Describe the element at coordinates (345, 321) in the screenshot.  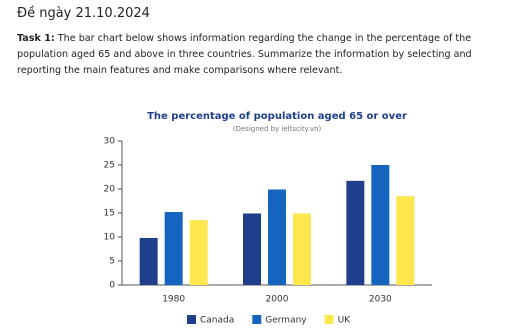
I see `legend-label: UK` at that location.